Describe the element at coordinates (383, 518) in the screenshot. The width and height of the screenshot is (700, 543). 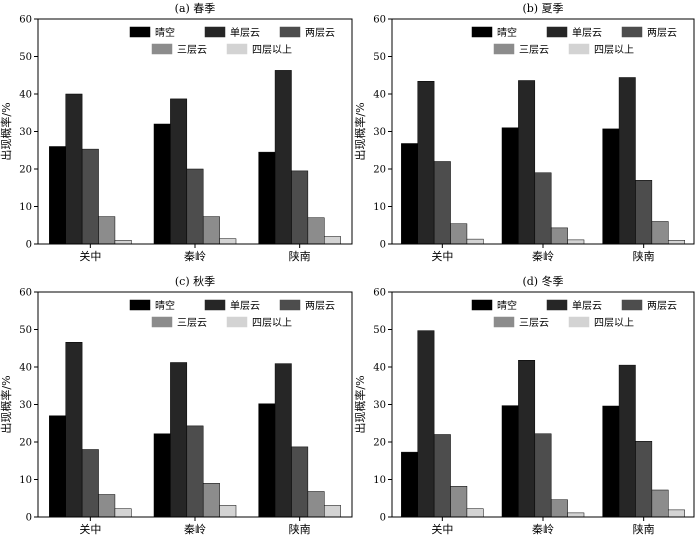
I see `y-tick-label: 0` at that location.